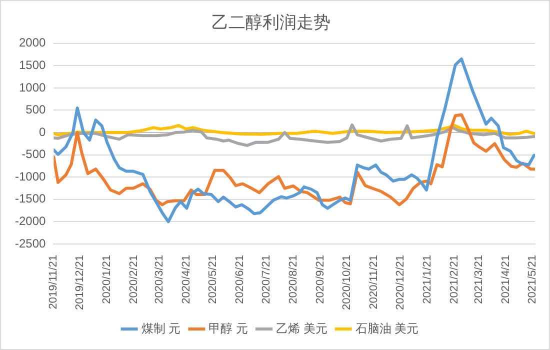  I want to click on y-tick-label: 500, so click(36, 109).